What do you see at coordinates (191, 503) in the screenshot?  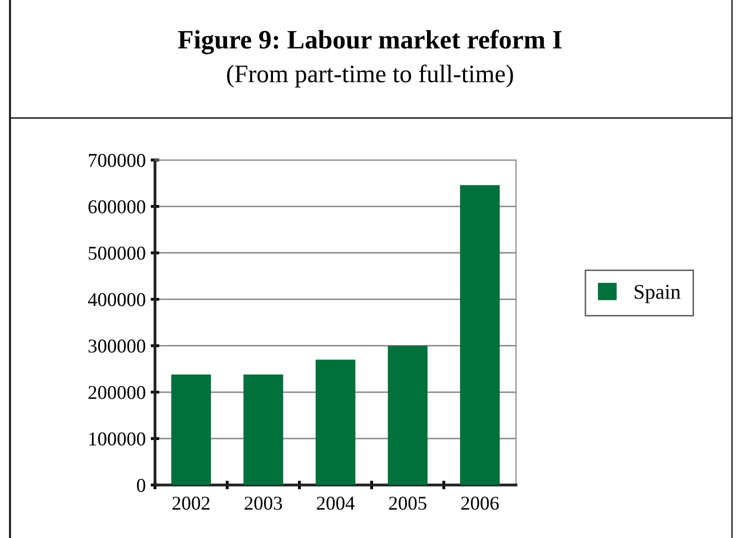 I see `x-tick-label: 2002` at bounding box center [191, 503].